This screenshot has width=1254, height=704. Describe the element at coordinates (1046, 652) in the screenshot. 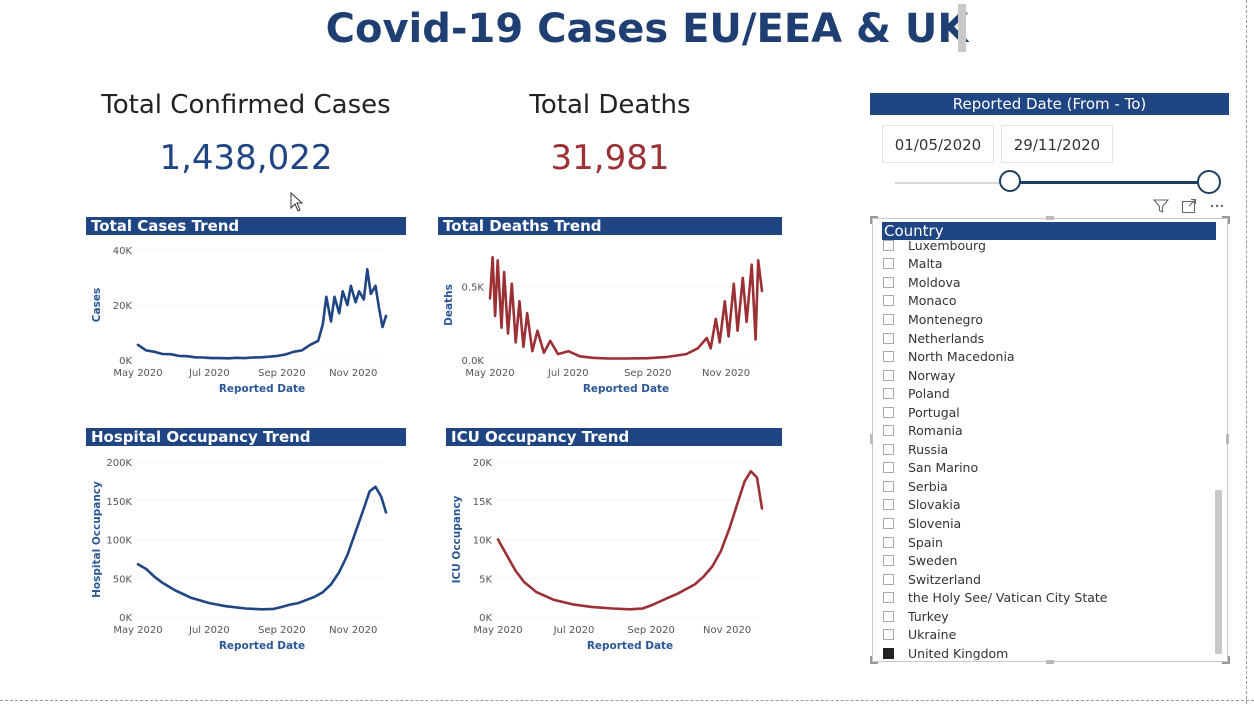

I see `country-item: United Kingdom` at that location.